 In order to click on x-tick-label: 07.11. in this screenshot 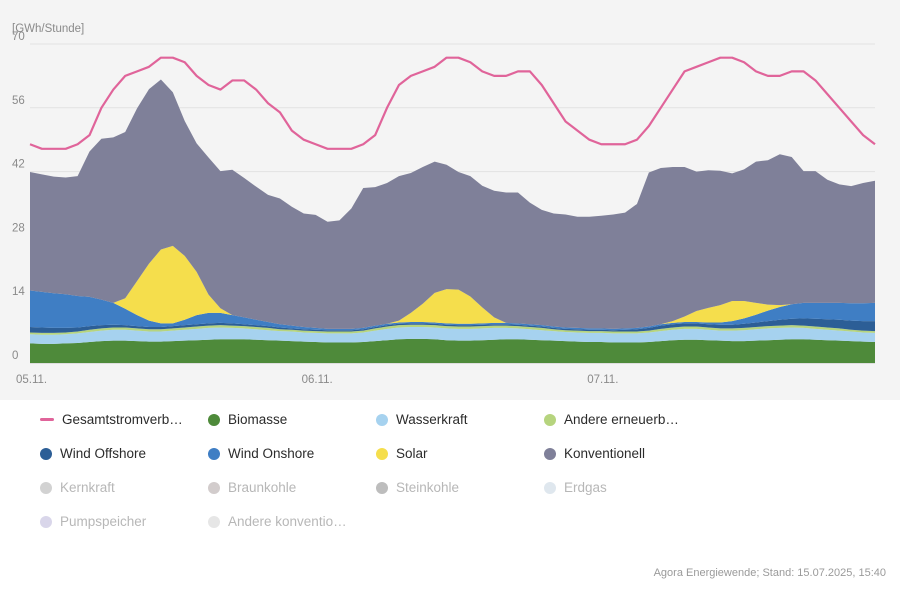, I will do `click(602, 380)`.